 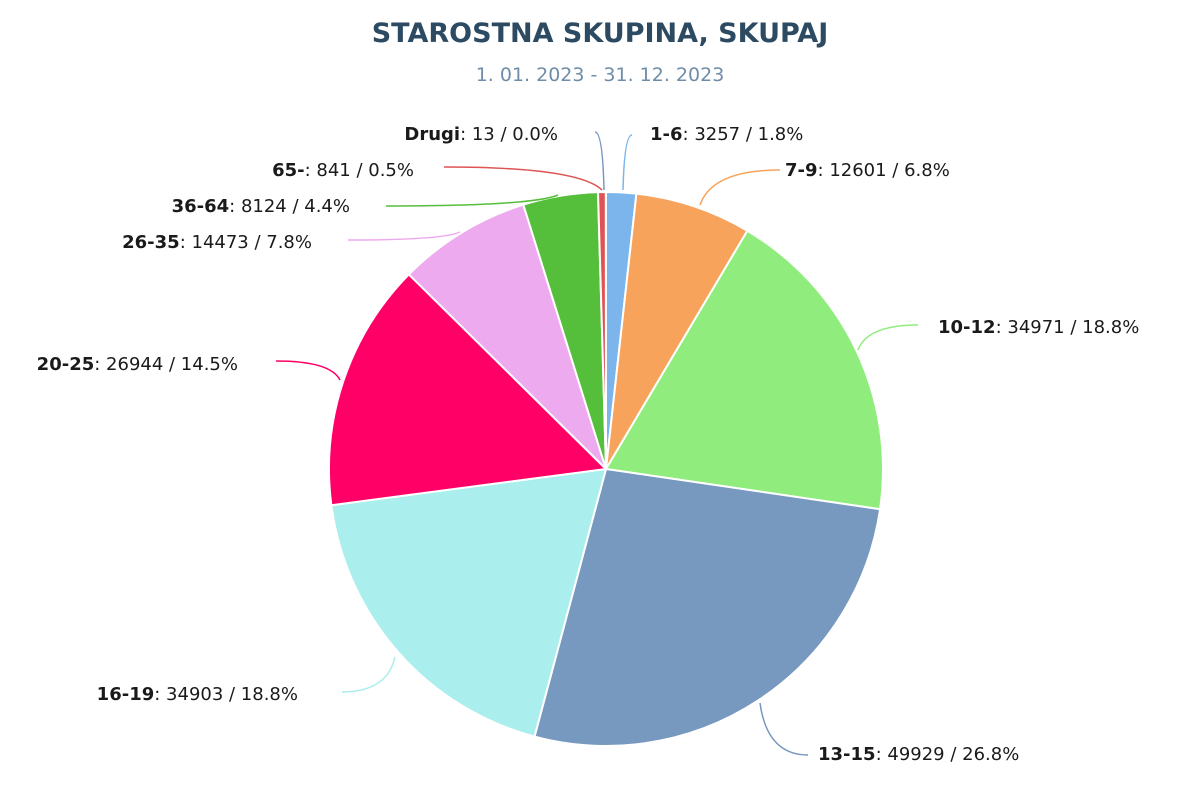 What do you see at coordinates (509, 134) in the screenshot?
I see `slice-label-value: : 13 / 0.0%` at bounding box center [509, 134].